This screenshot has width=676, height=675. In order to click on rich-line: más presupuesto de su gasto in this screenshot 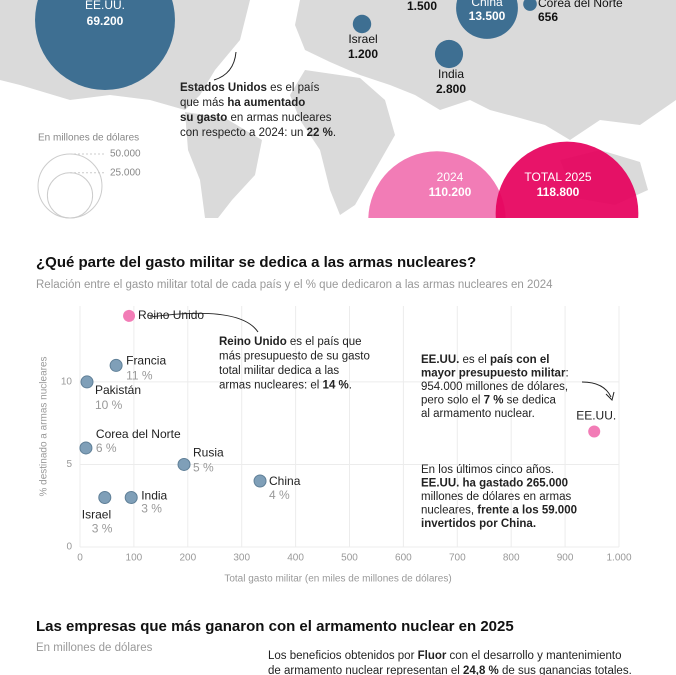, I will do `click(294, 357)`.